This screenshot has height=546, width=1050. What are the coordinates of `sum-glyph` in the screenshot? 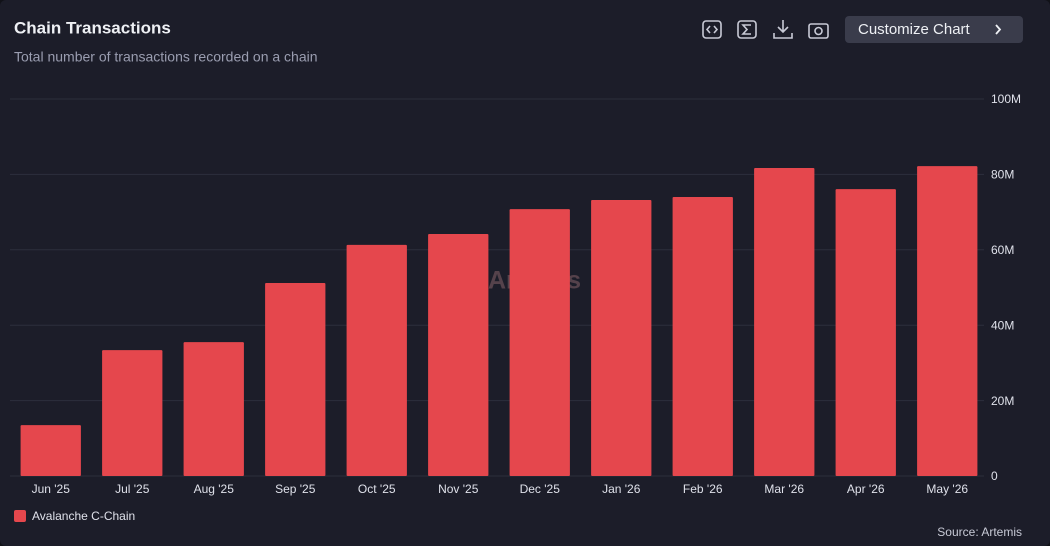 It's located at (746, 29).